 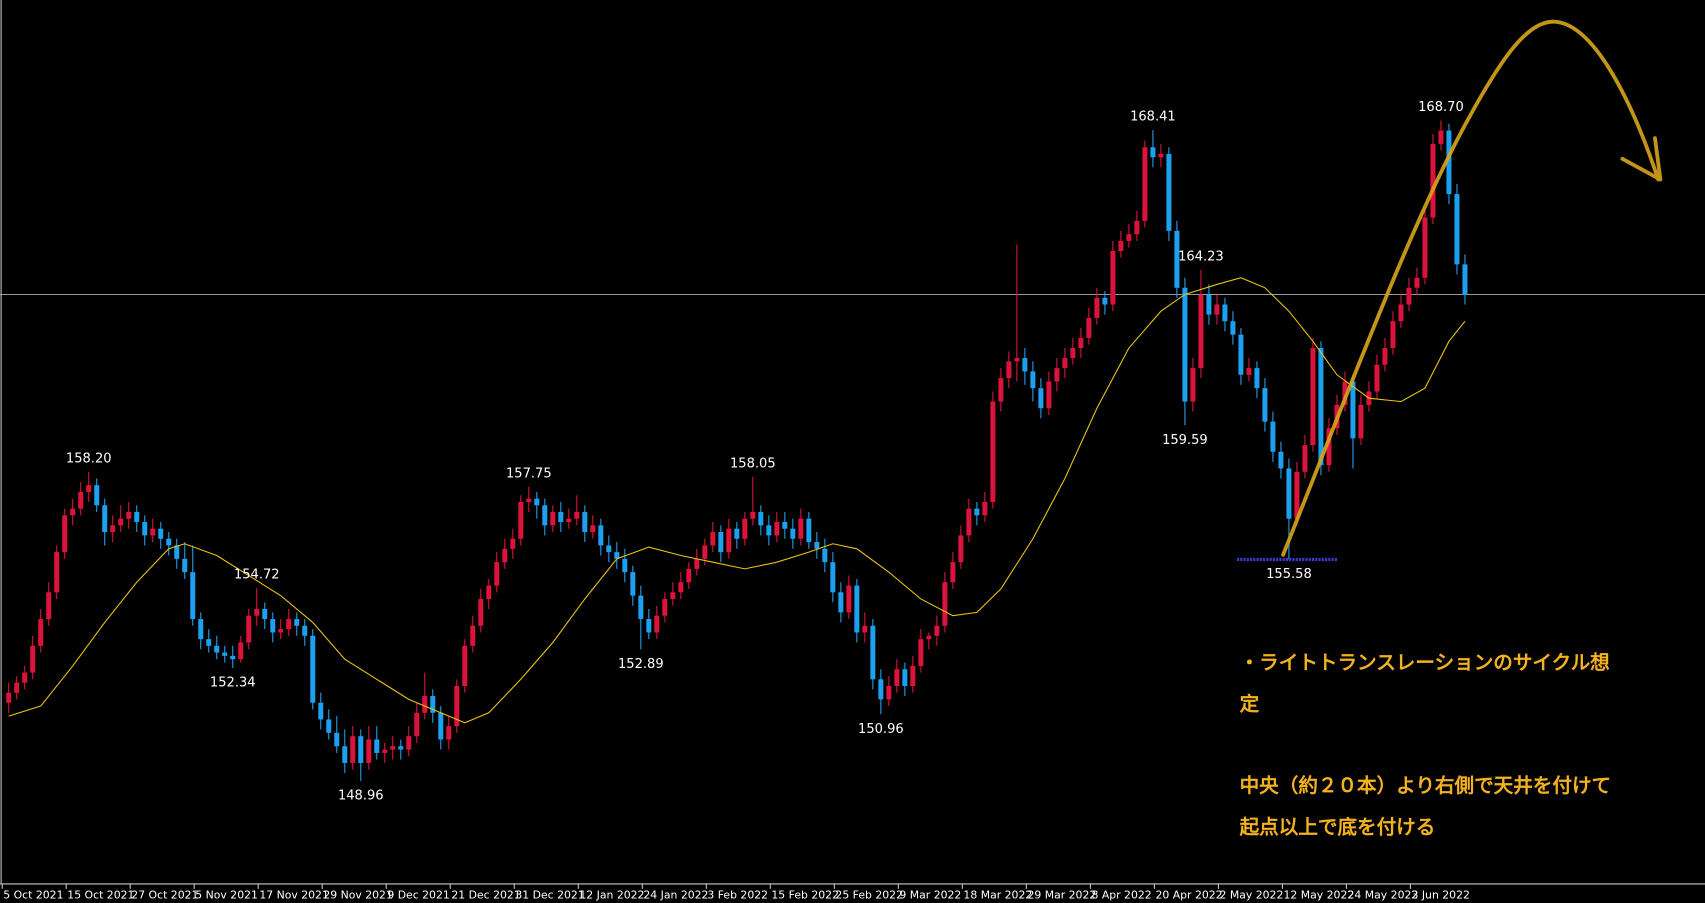 What do you see at coordinates (257, 575) in the screenshot?
I see `price-label: 154.72` at bounding box center [257, 575].